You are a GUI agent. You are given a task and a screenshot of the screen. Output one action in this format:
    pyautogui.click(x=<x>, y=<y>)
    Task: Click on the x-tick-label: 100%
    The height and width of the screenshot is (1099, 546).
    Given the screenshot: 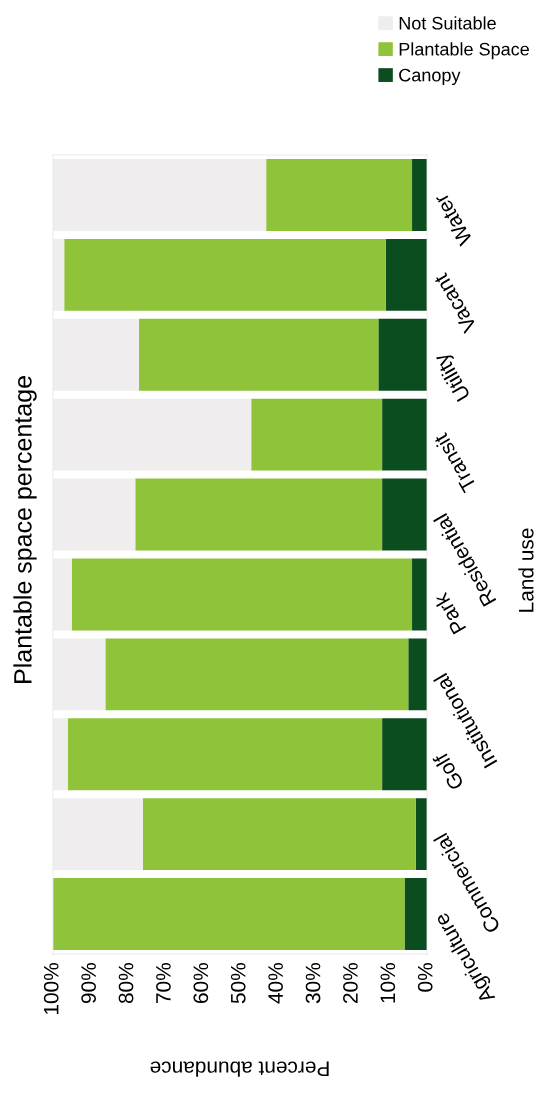 What is the action you would take?
    pyautogui.click(x=51, y=989)
    